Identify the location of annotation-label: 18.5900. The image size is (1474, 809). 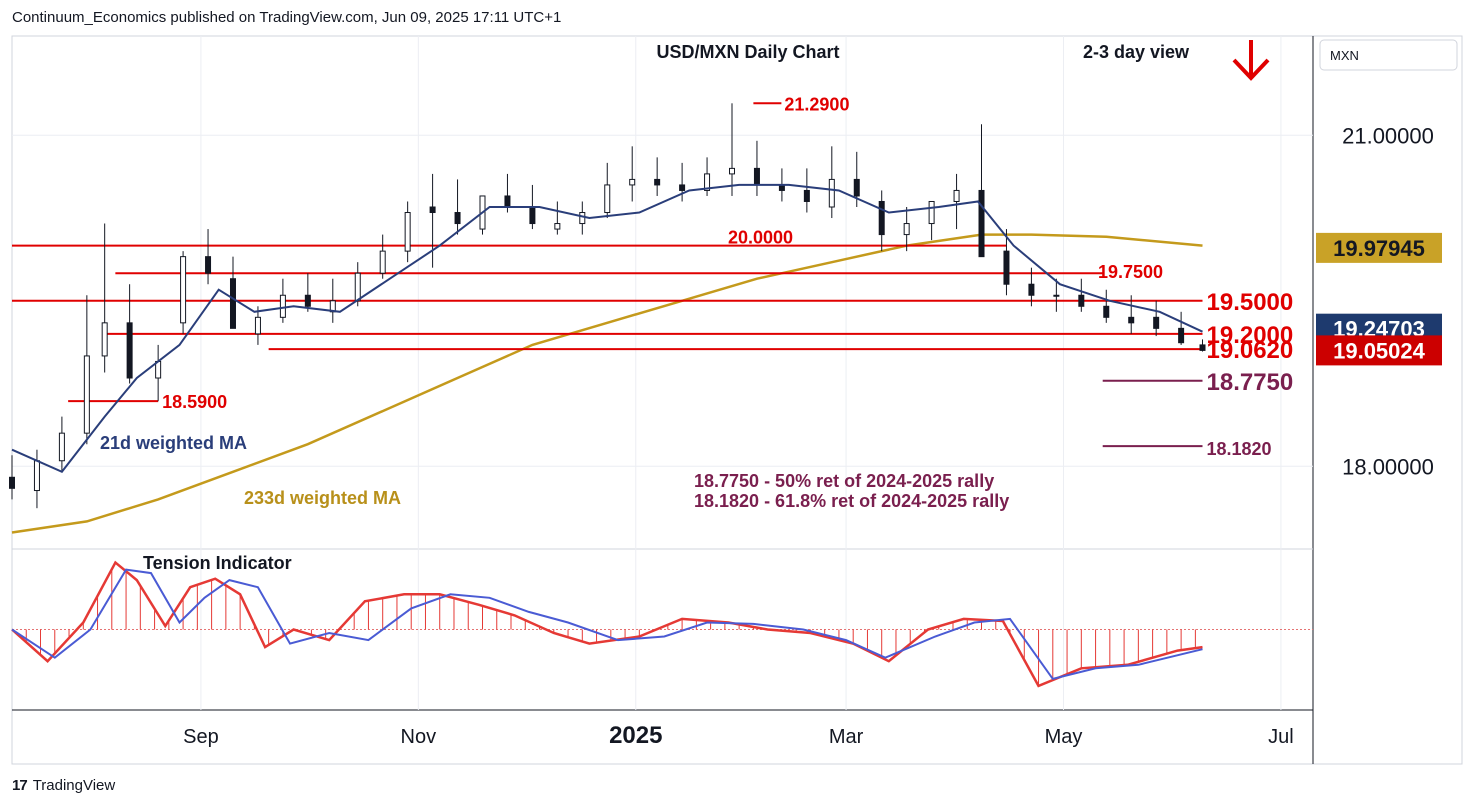
(194, 402).